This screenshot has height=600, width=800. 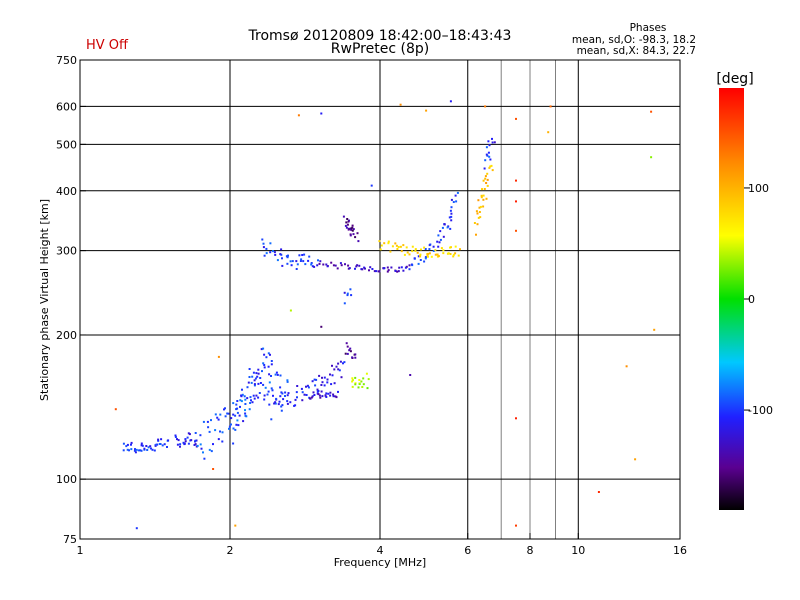 I want to click on y-tick-label: 750, so click(x=66, y=60).